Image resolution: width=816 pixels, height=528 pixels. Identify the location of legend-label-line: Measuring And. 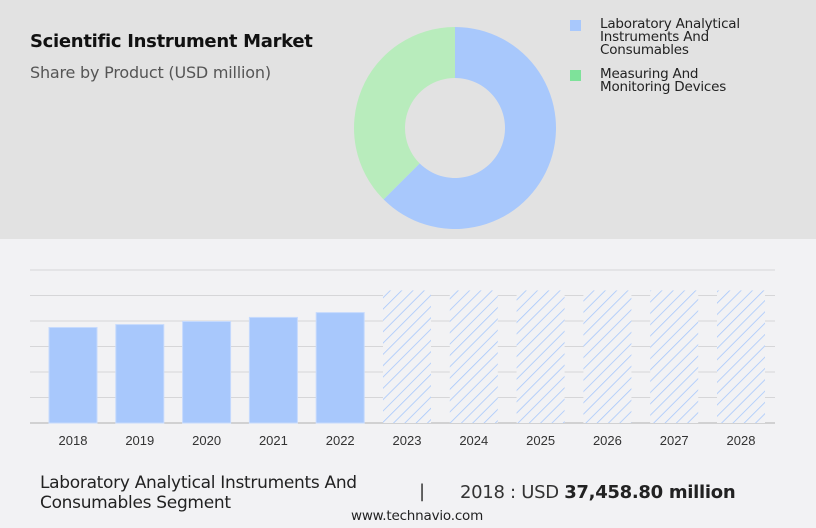
(649, 74).